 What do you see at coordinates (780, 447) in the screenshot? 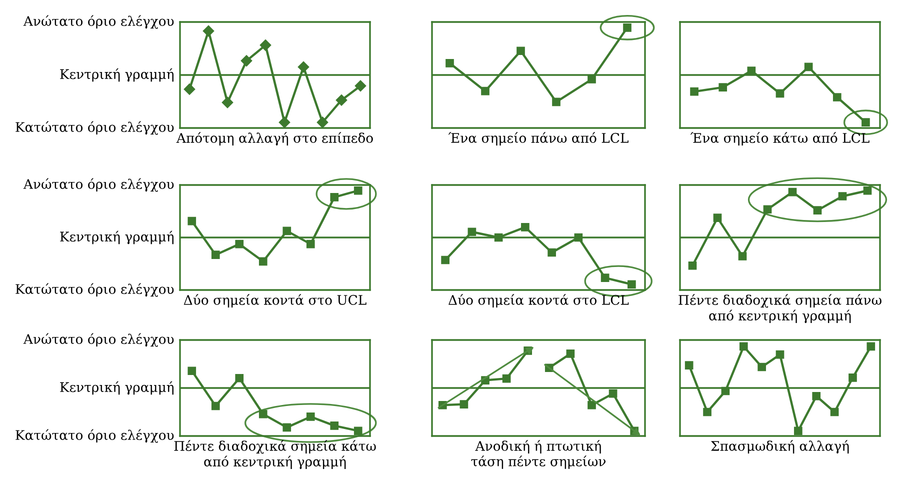
I see `x-axis-title: Σπασμωδική αλλαγή` at bounding box center [780, 447].